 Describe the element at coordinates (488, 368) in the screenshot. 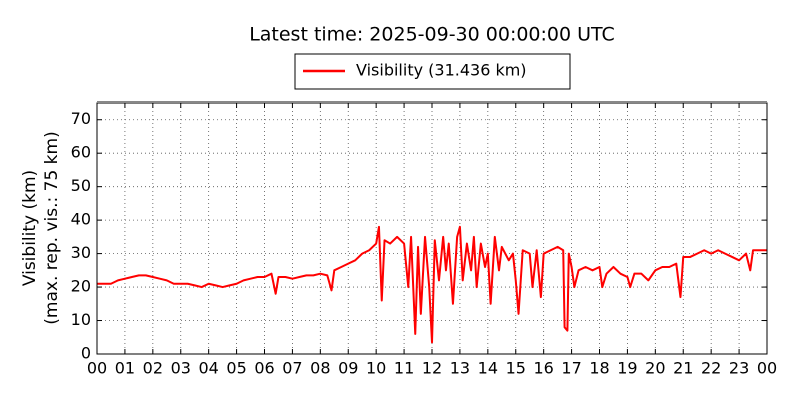

I see `x-tick-label: 14` at that location.